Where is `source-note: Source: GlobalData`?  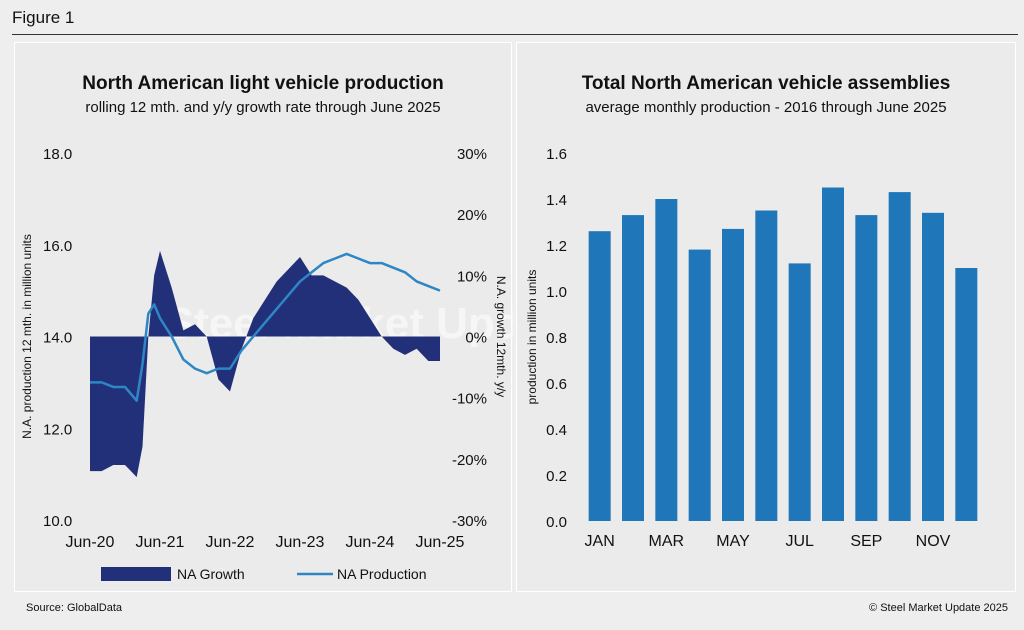 source-note: Source: GlobalData is located at coordinates (74, 608).